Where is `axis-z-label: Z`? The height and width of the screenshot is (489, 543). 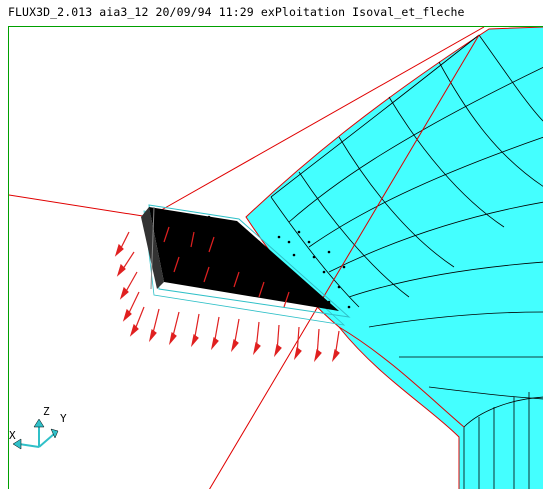 axis-z-label: Z is located at coordinates (46, 411).